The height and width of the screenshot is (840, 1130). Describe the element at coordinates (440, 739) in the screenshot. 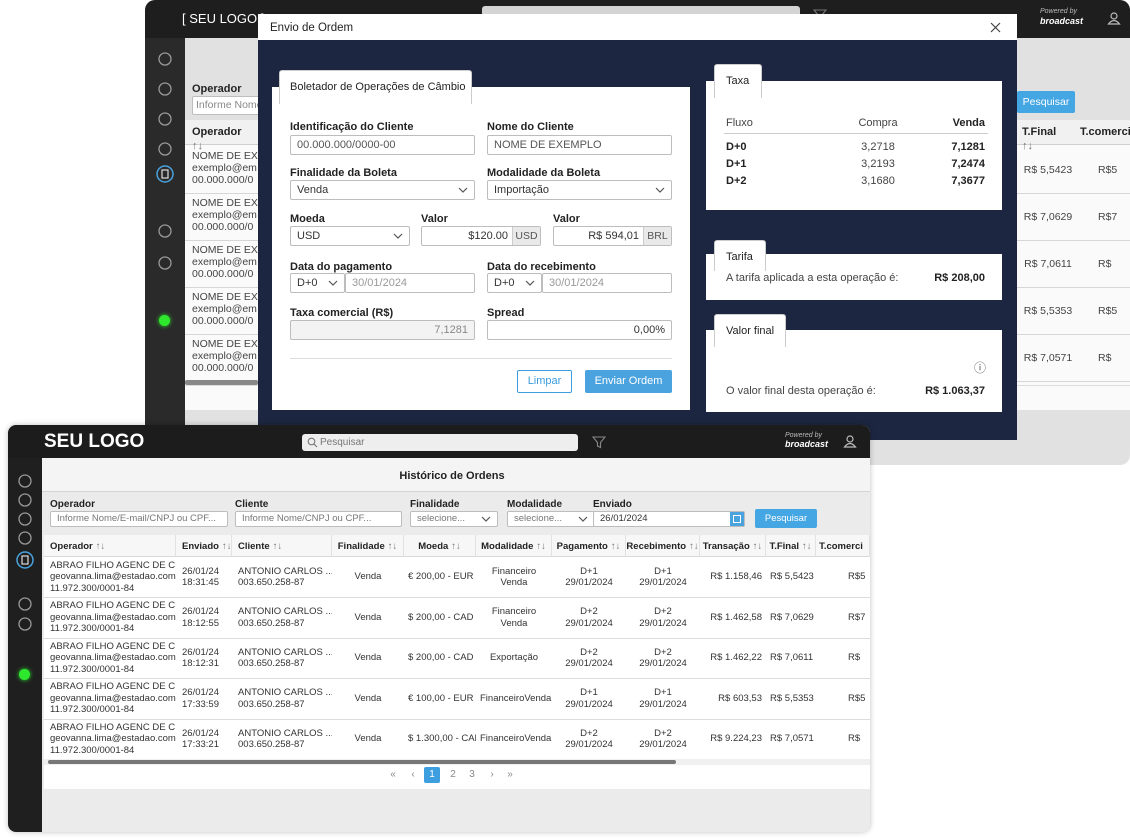

I see `table-cell: $ 1.300,00 - CAD` at that location.